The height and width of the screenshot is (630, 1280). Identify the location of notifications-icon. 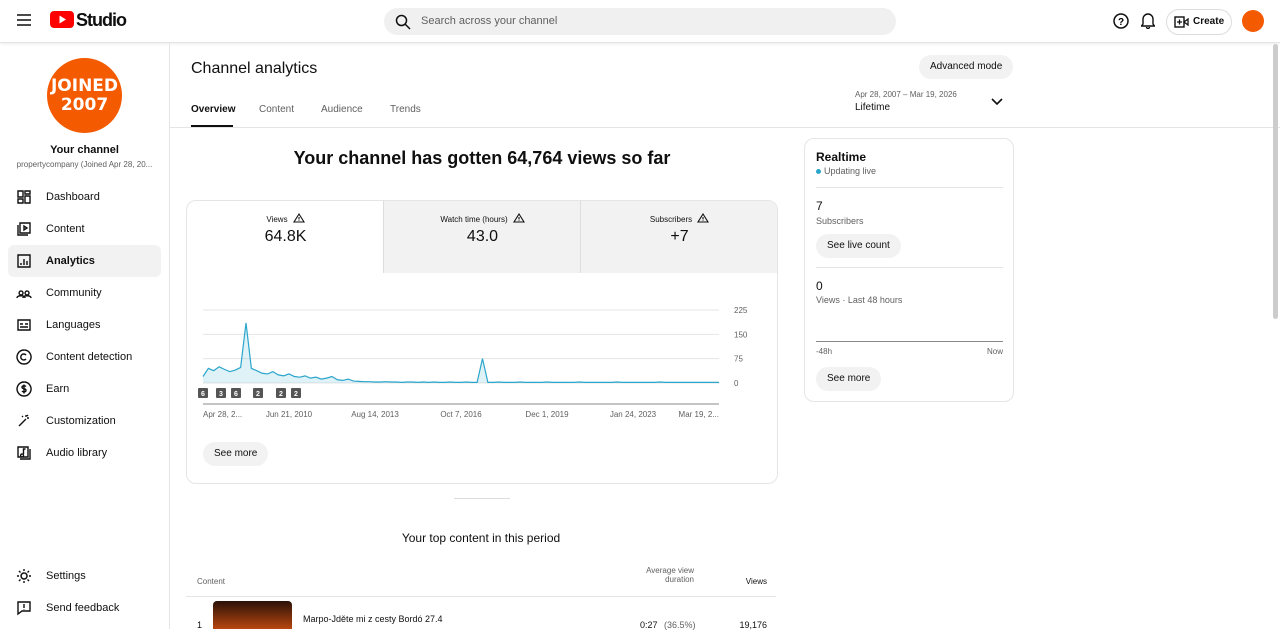
(1148, 20).